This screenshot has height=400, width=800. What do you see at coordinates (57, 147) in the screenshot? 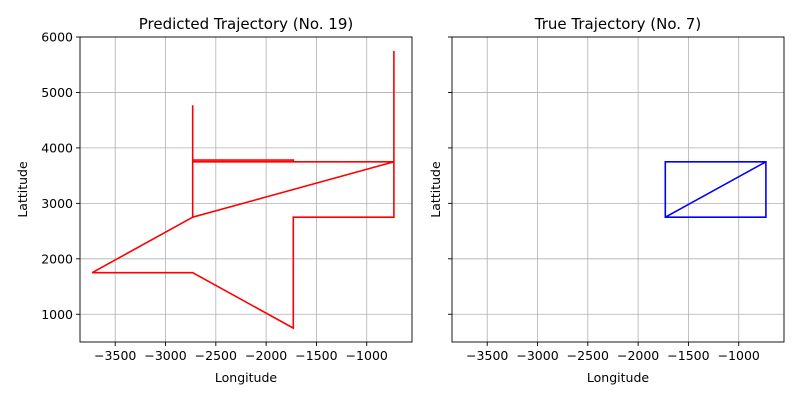
I see `y-tick-label: 4000` at bounding box center [57, 147].